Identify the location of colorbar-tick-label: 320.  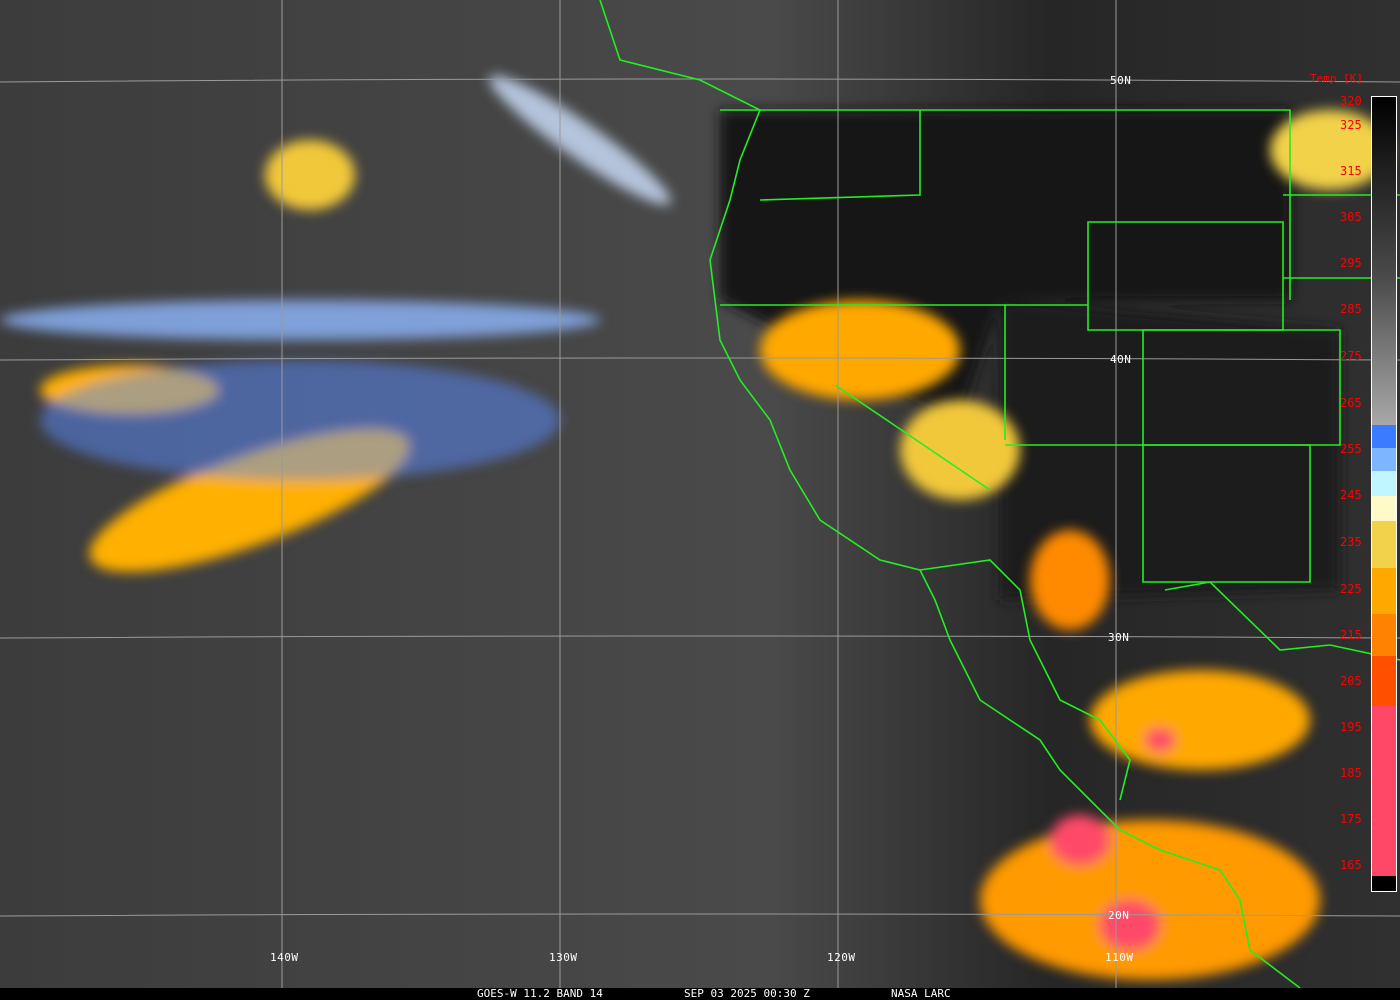
(1351, 101).